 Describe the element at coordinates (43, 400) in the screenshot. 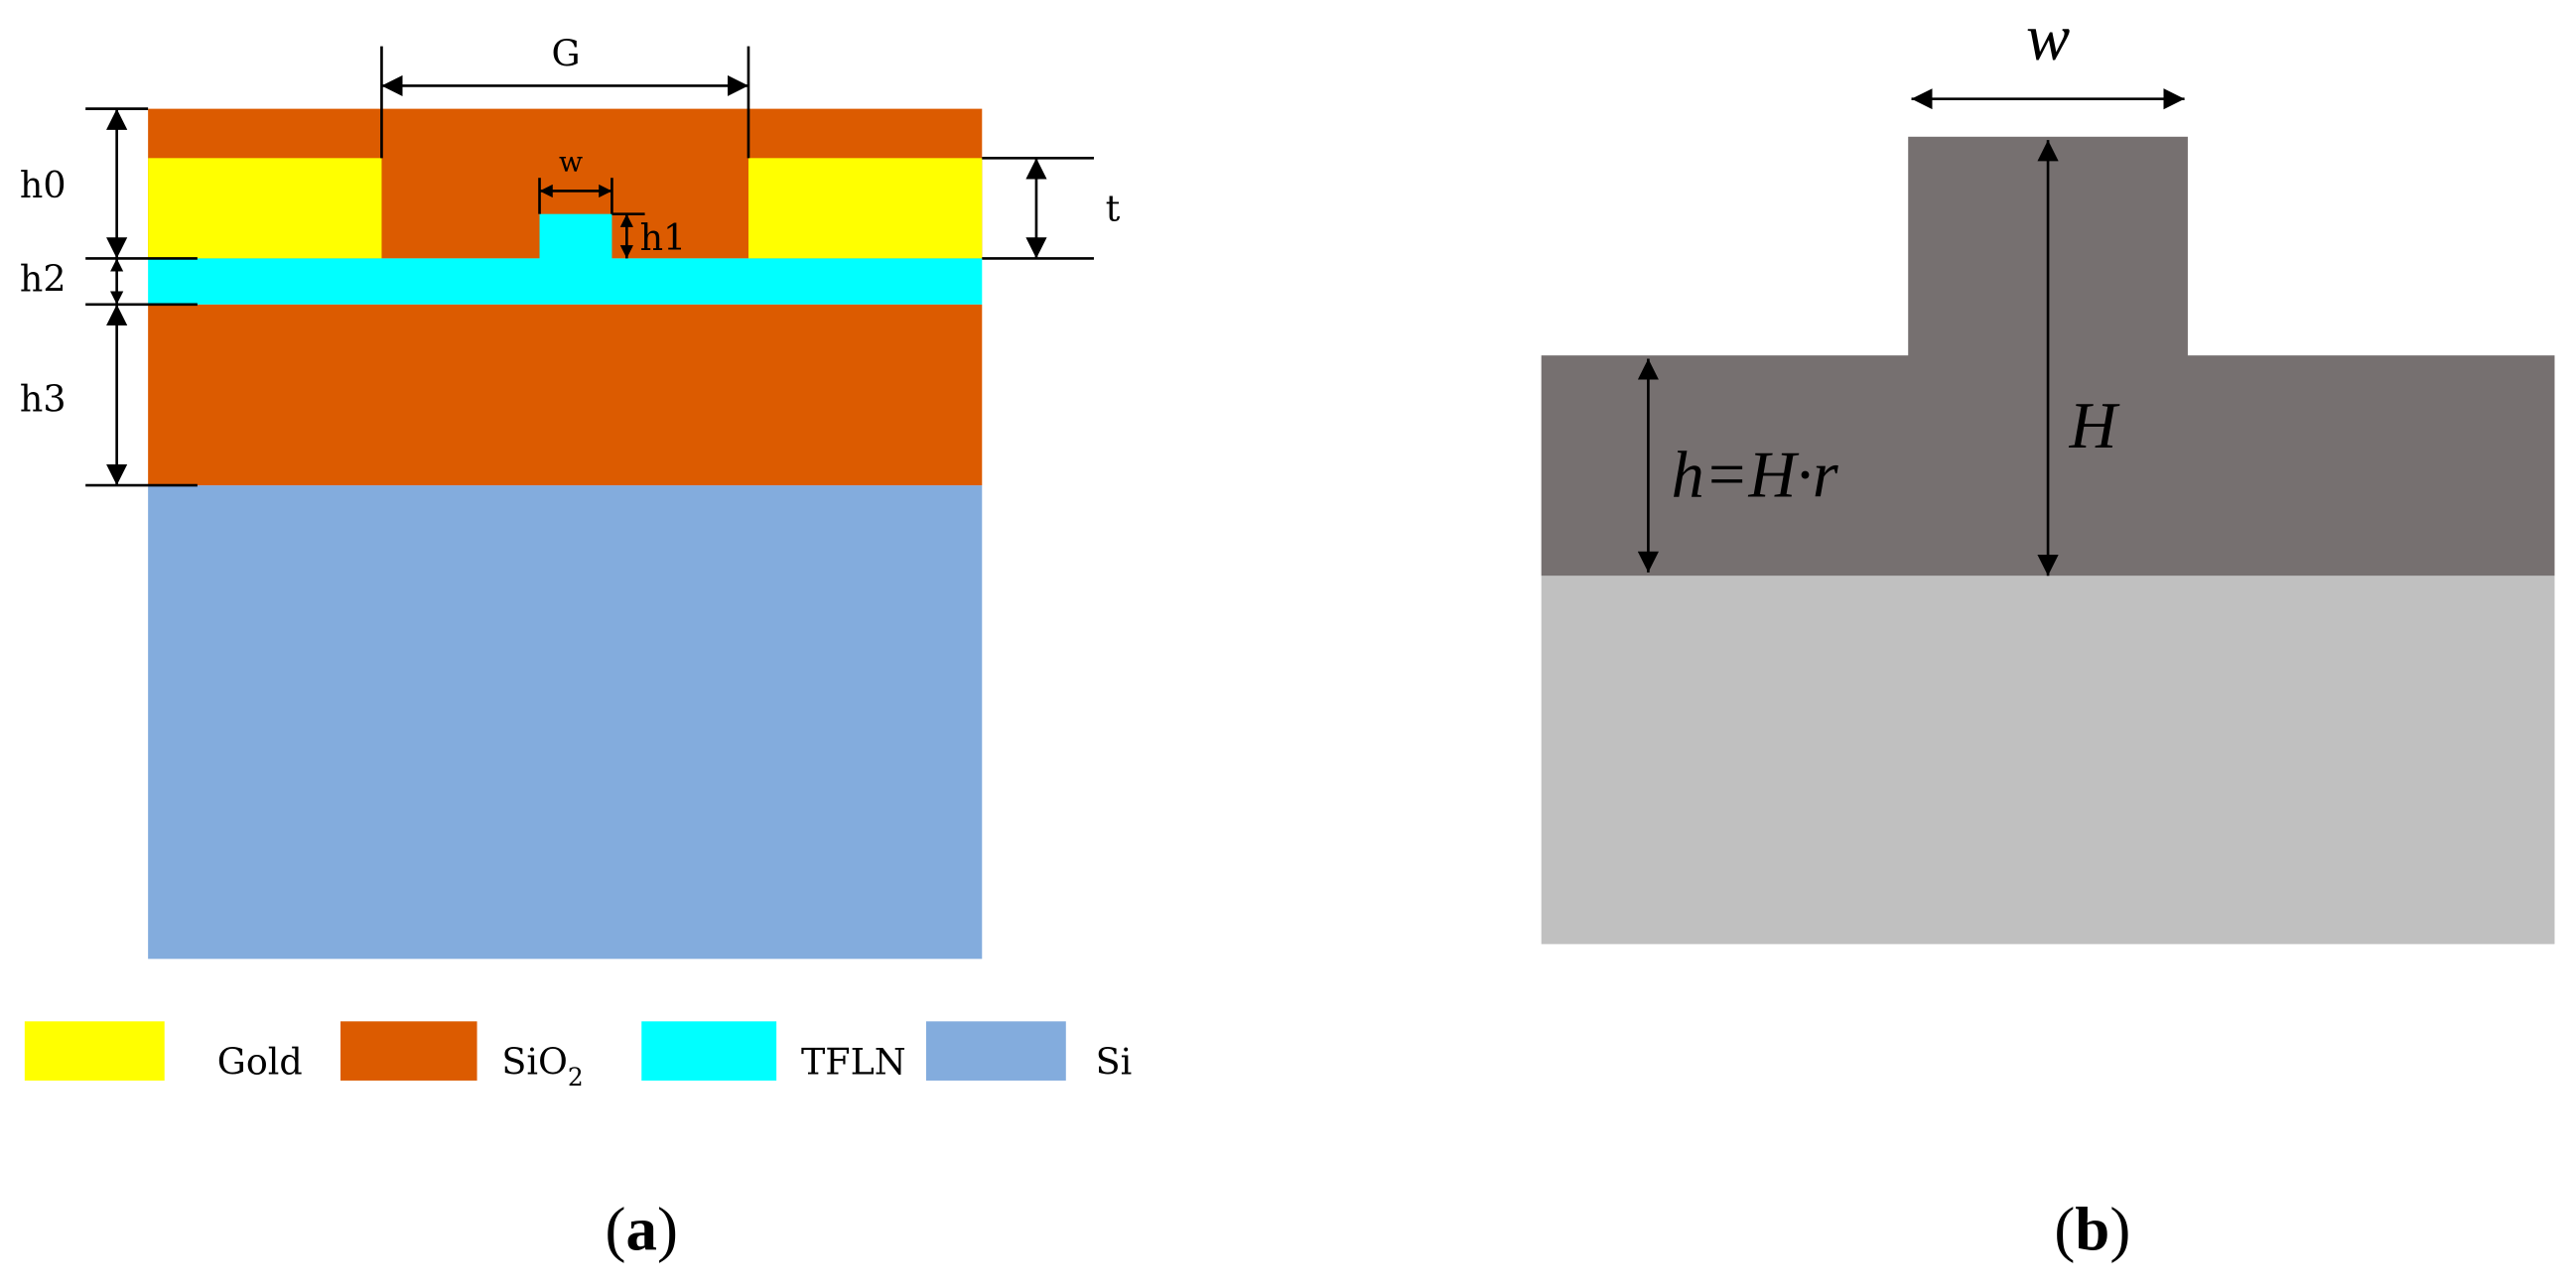

I see `label-h3: h3` at that location.